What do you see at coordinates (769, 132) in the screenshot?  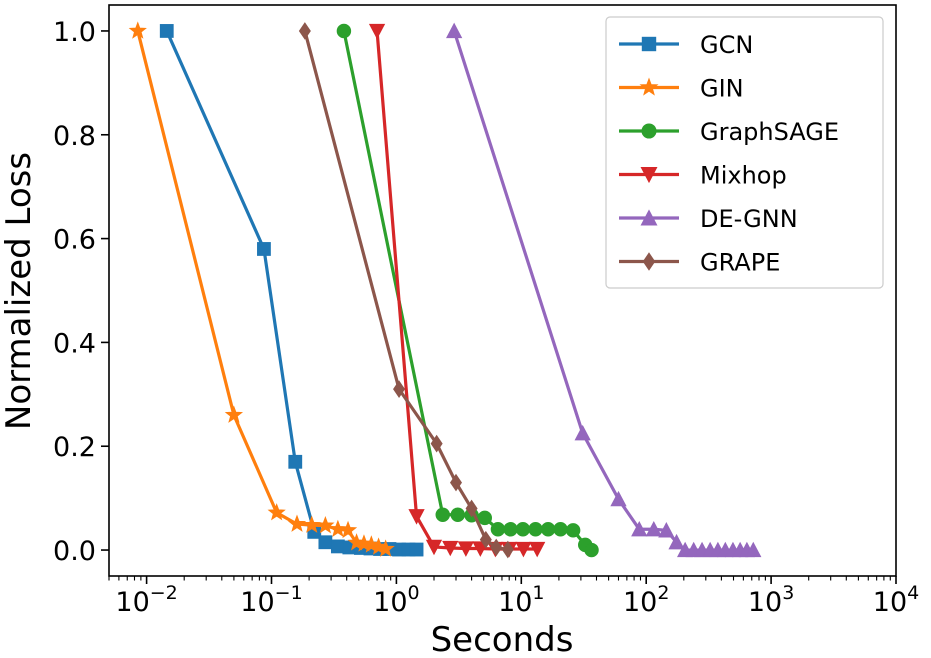 I see `legend-label: GraphSAGE` at bounding box center [769, 132].